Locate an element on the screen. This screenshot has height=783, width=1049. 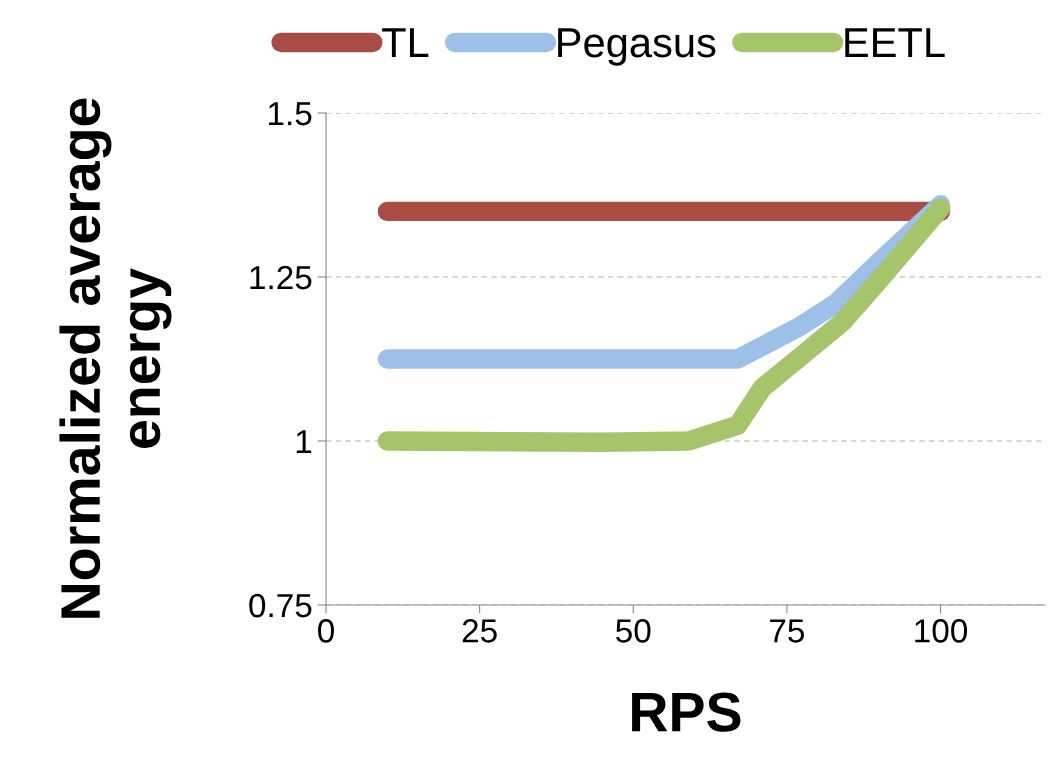
x-tick-label: 0 is located at coordinates (326, 631).